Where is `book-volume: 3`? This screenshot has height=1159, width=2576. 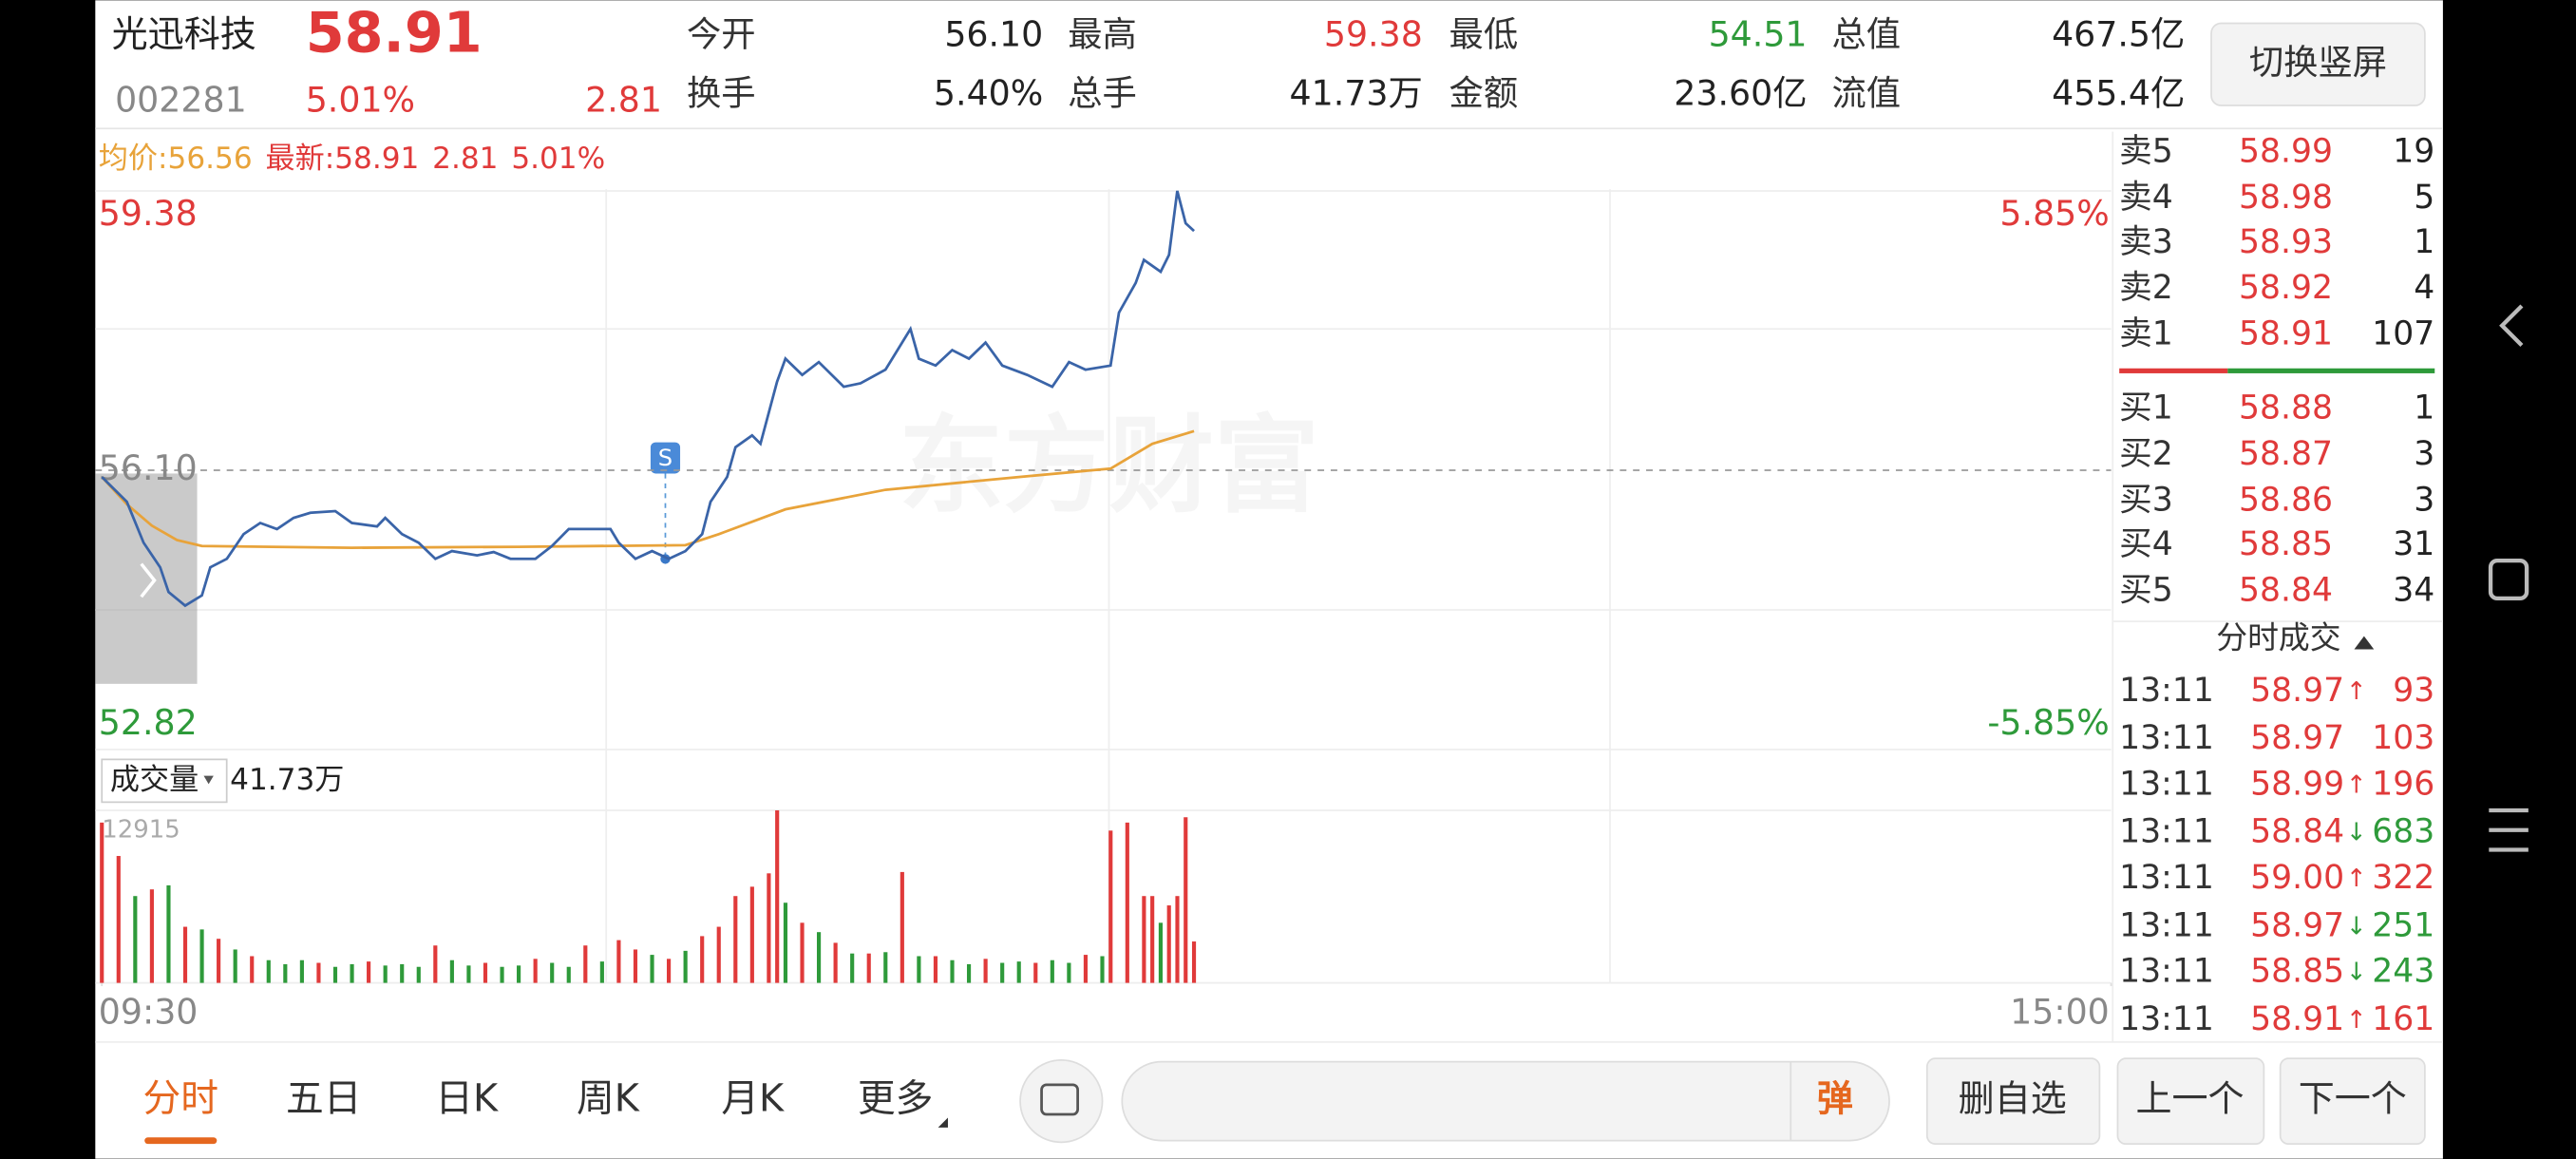 book-volume: 3 is located at coordinates (2424, 454).